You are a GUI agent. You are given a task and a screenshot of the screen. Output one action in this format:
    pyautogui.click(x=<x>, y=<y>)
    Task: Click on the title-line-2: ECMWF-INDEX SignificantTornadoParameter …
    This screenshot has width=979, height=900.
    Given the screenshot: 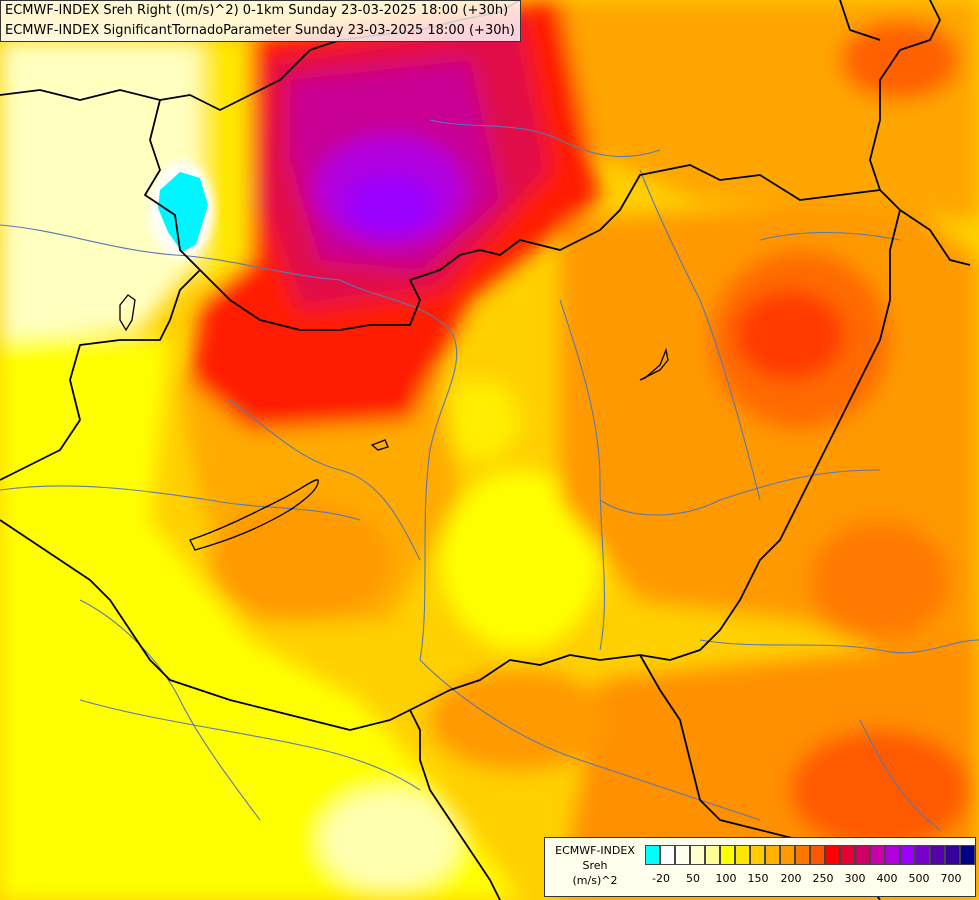 What is the action you would take?
    pyautogui.click(x=260, y=30)
    